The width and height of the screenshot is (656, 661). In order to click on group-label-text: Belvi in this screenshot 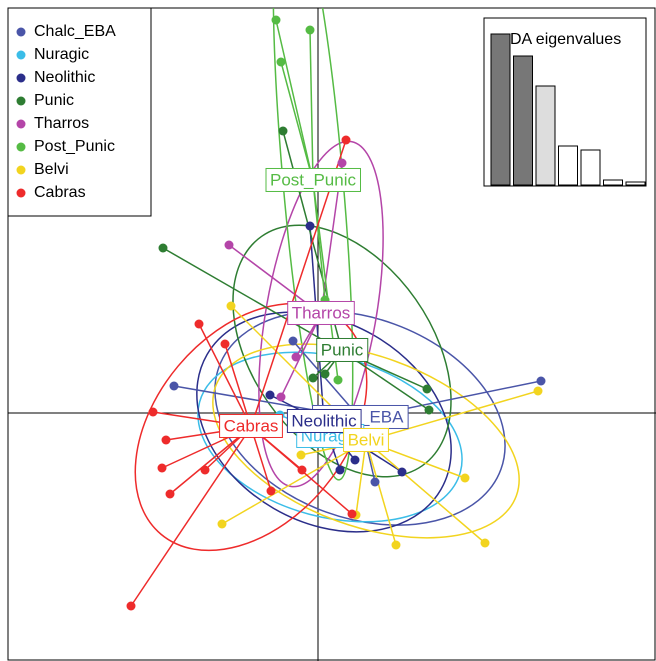, I will do `click(366, 439)`.